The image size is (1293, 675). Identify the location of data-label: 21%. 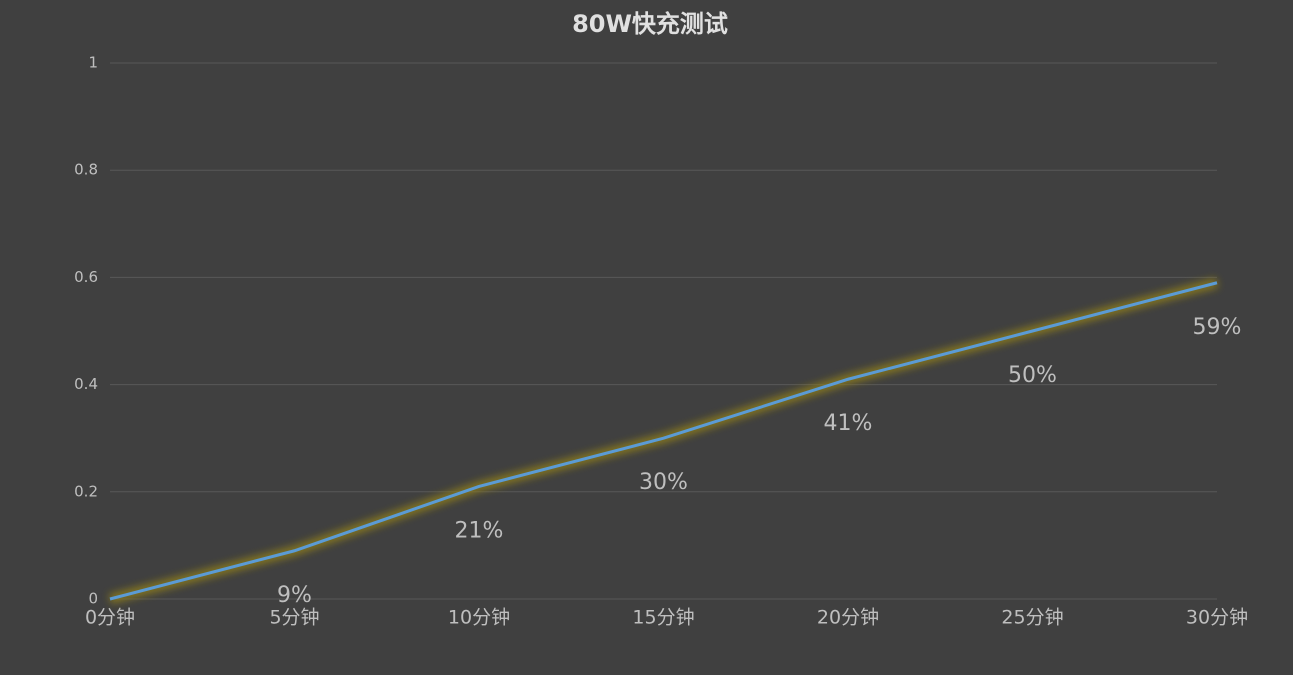
(479, 530).